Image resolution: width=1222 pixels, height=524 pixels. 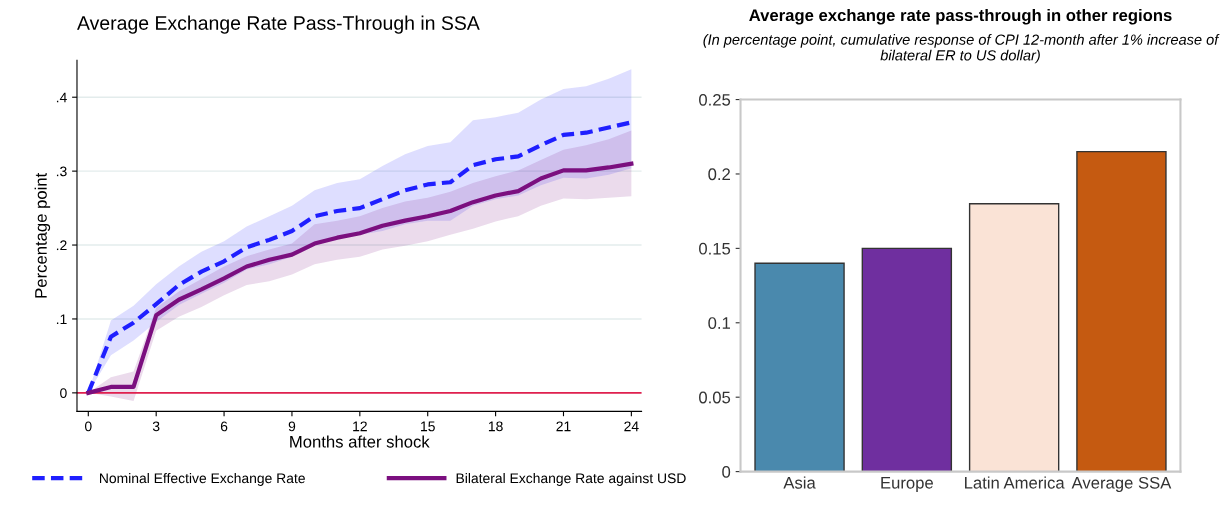 I want to click on x-tick-label: 21, so click(x=563, y=426).